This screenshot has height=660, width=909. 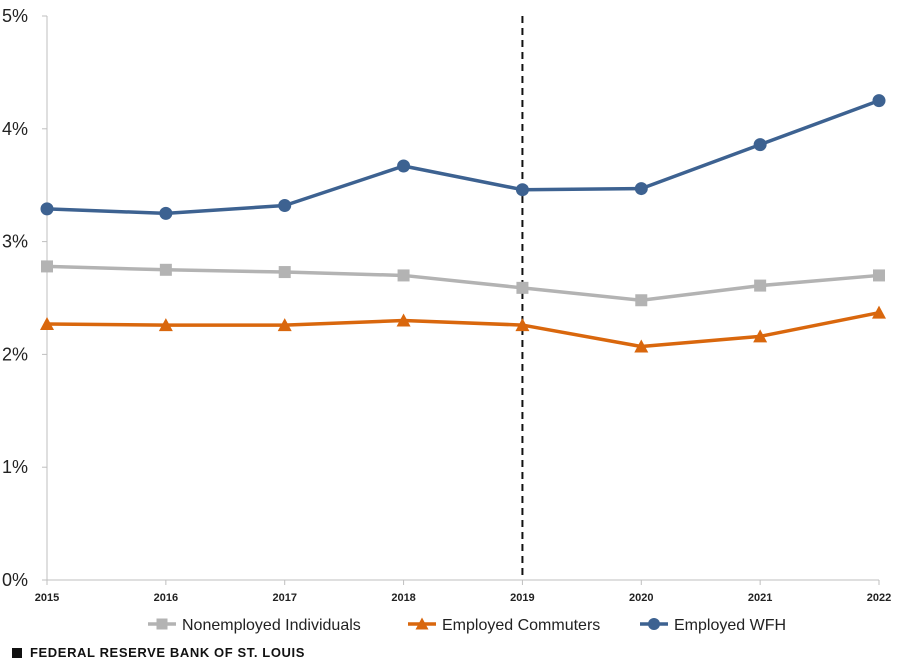 I want to click on x-tick-label: 2022, so click(x=879, y=598).